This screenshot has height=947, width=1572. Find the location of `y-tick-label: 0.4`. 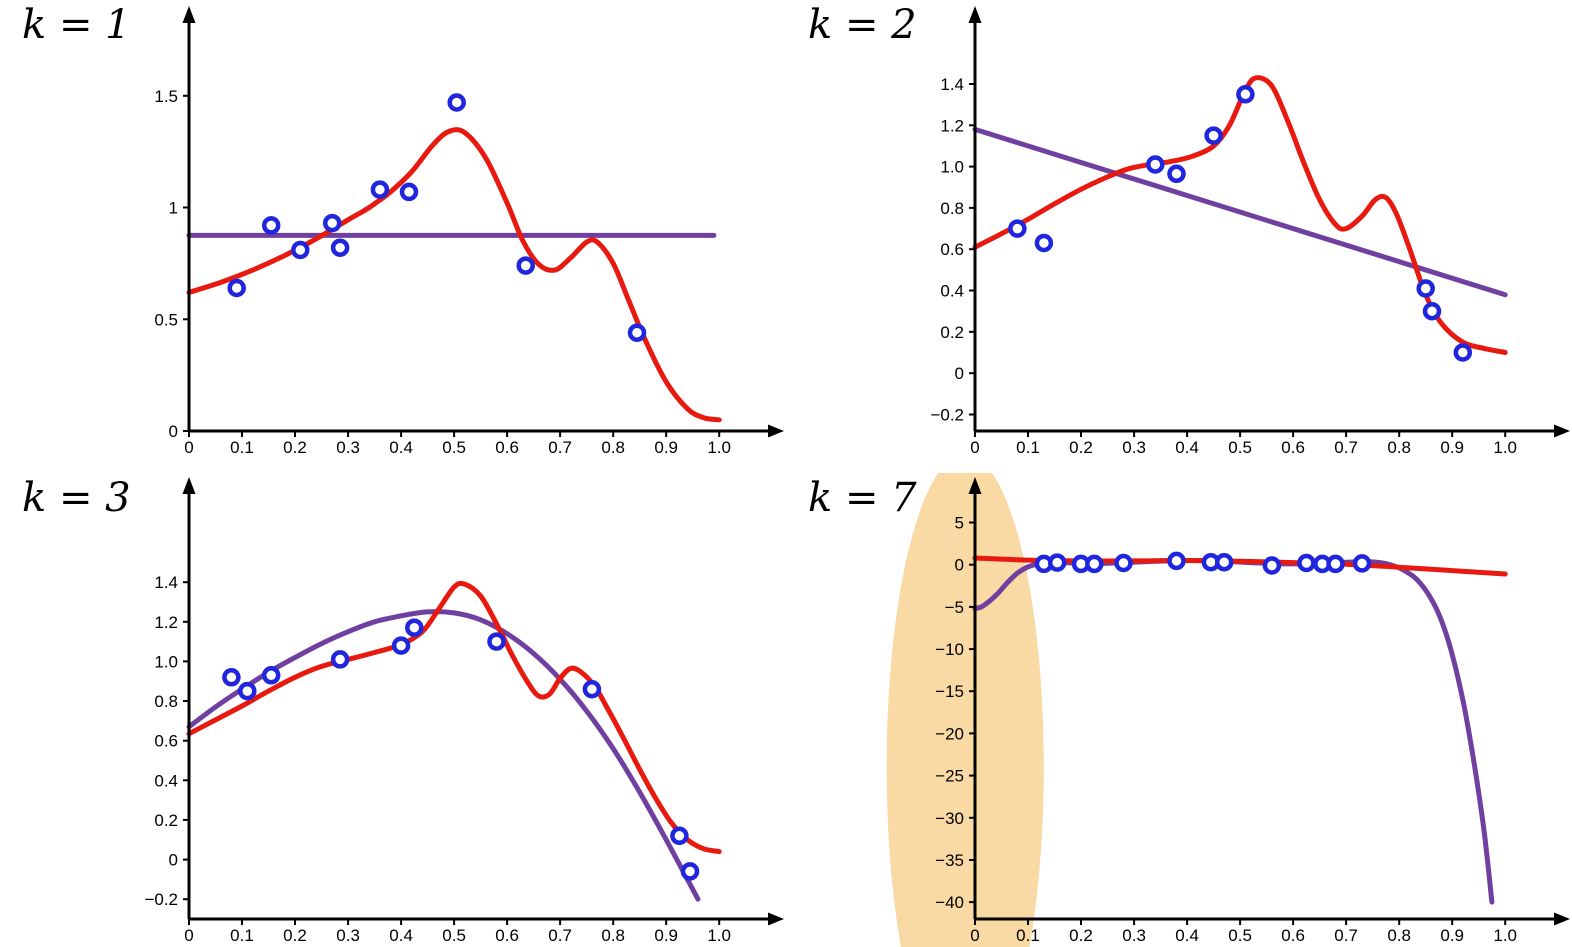

y-tick-label: 0.4 is located at coordinates (952, 291).